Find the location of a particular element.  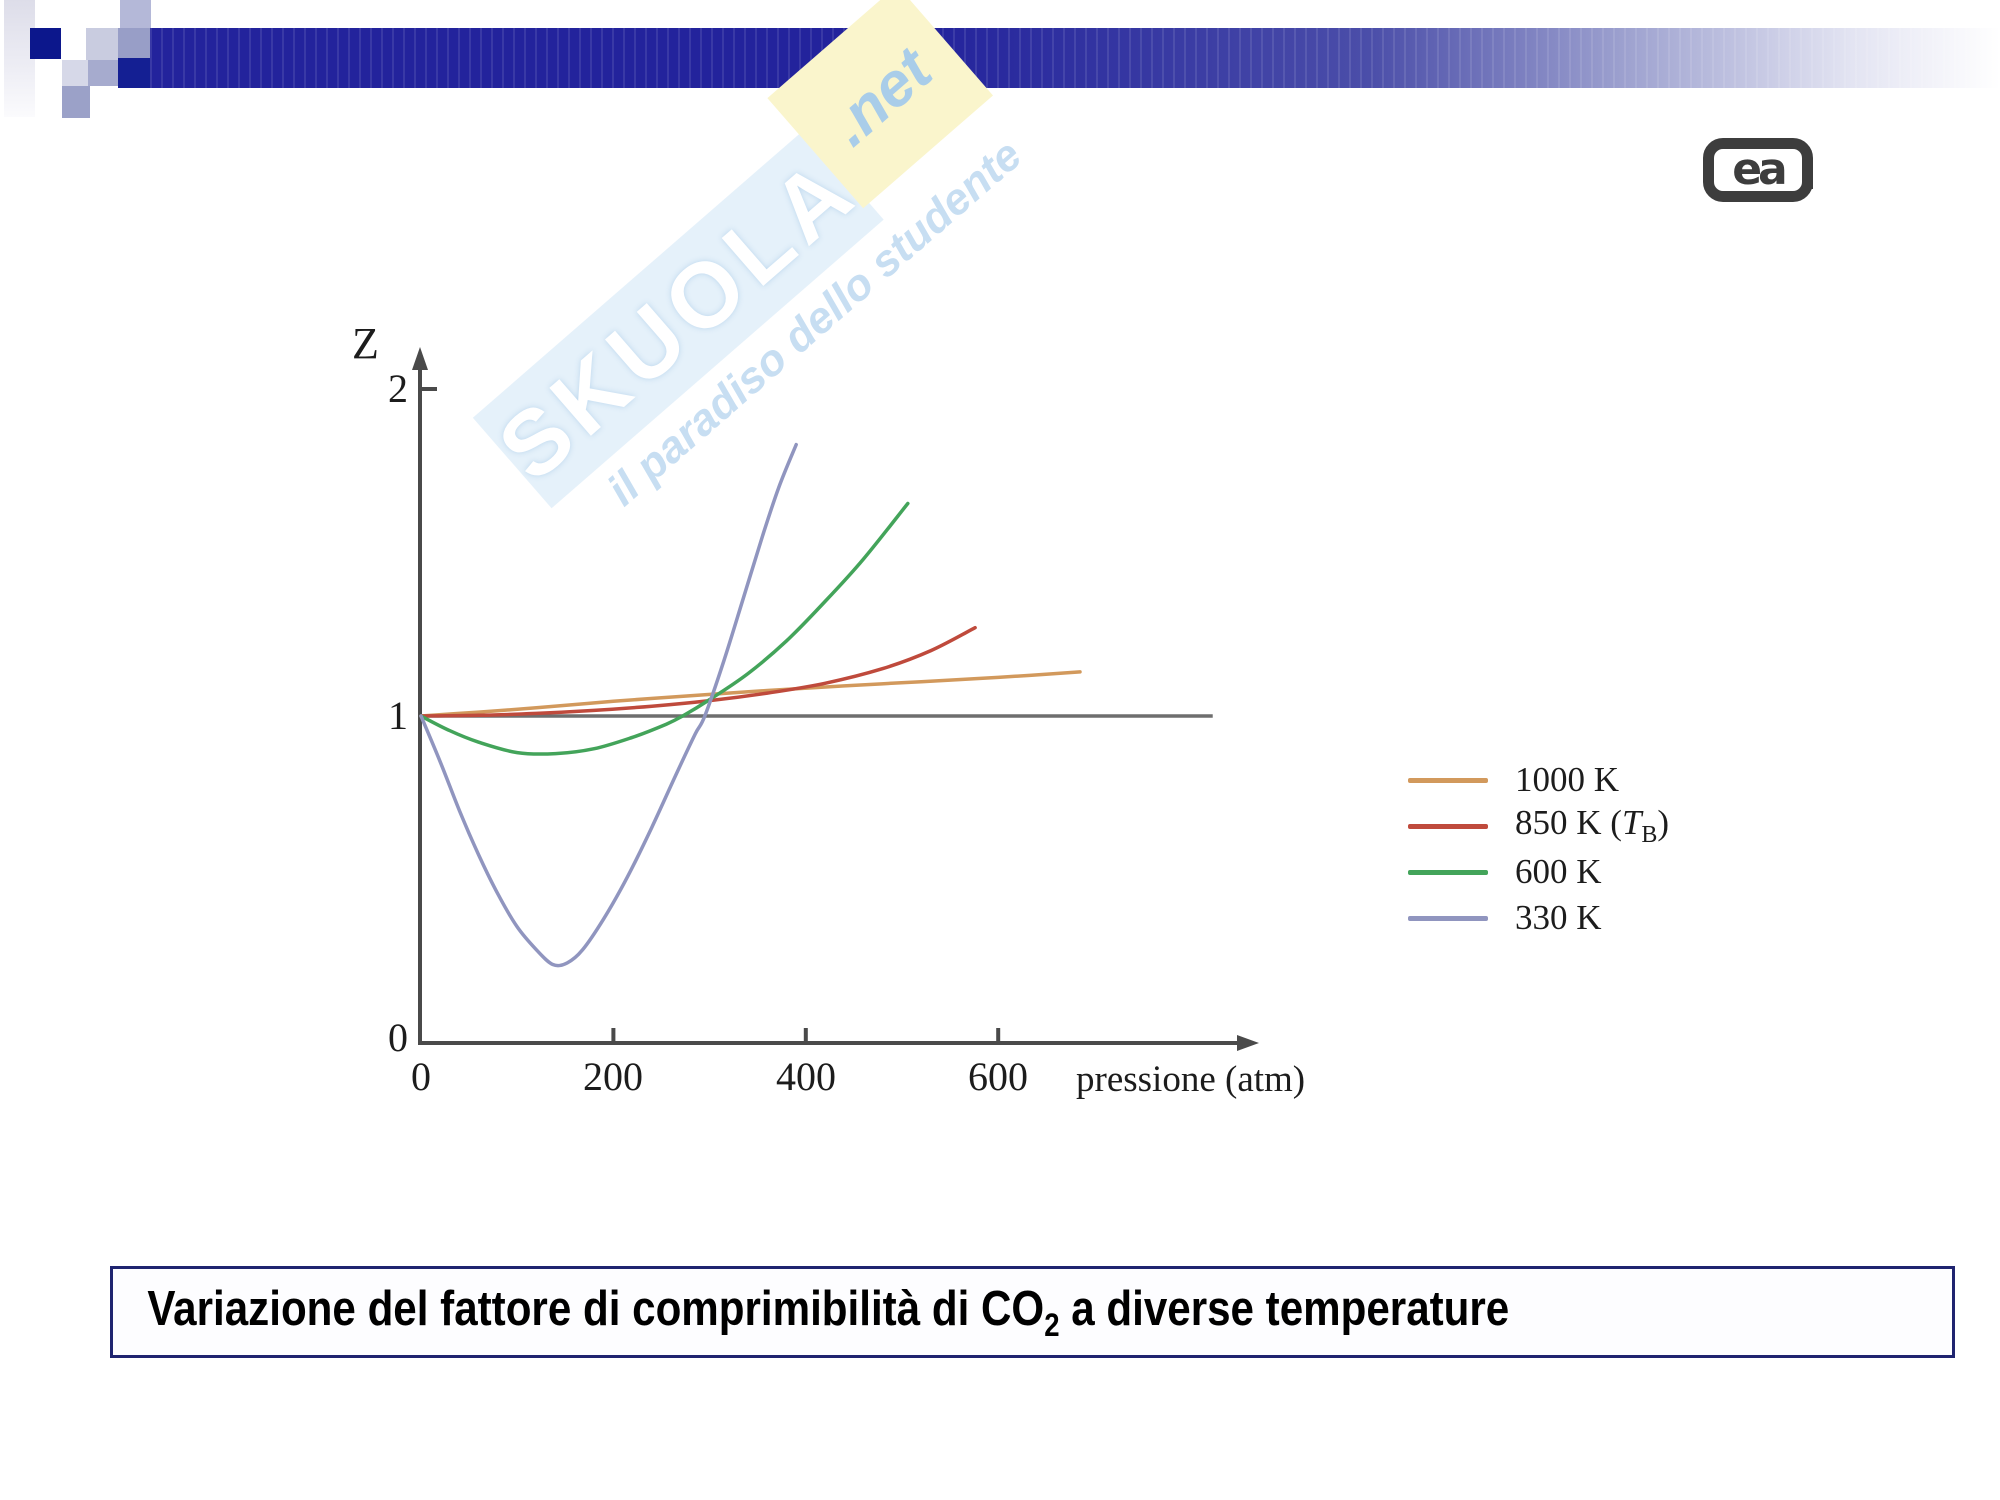

legend-label-850k: 850 K (TB) is located at coordinates (1592, 825).